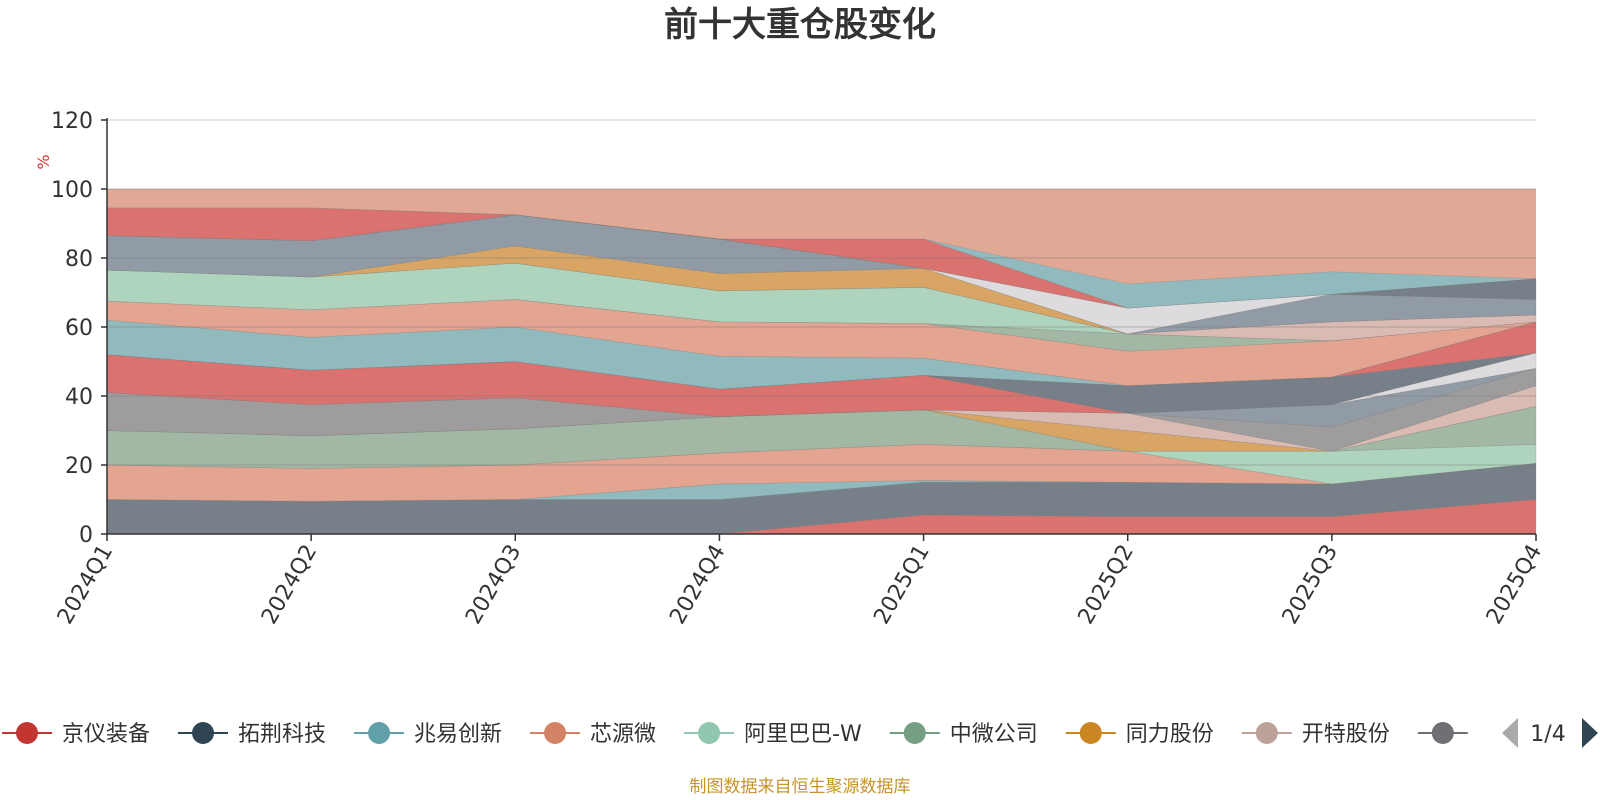  I want to click on legend-item-4: 阿里巴巴-W, so click(773, 734).